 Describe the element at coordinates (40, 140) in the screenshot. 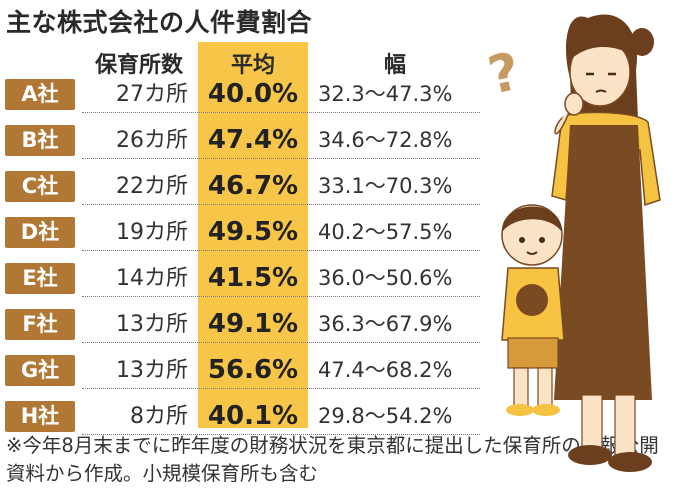

I see `company-badge: B社` at that location.